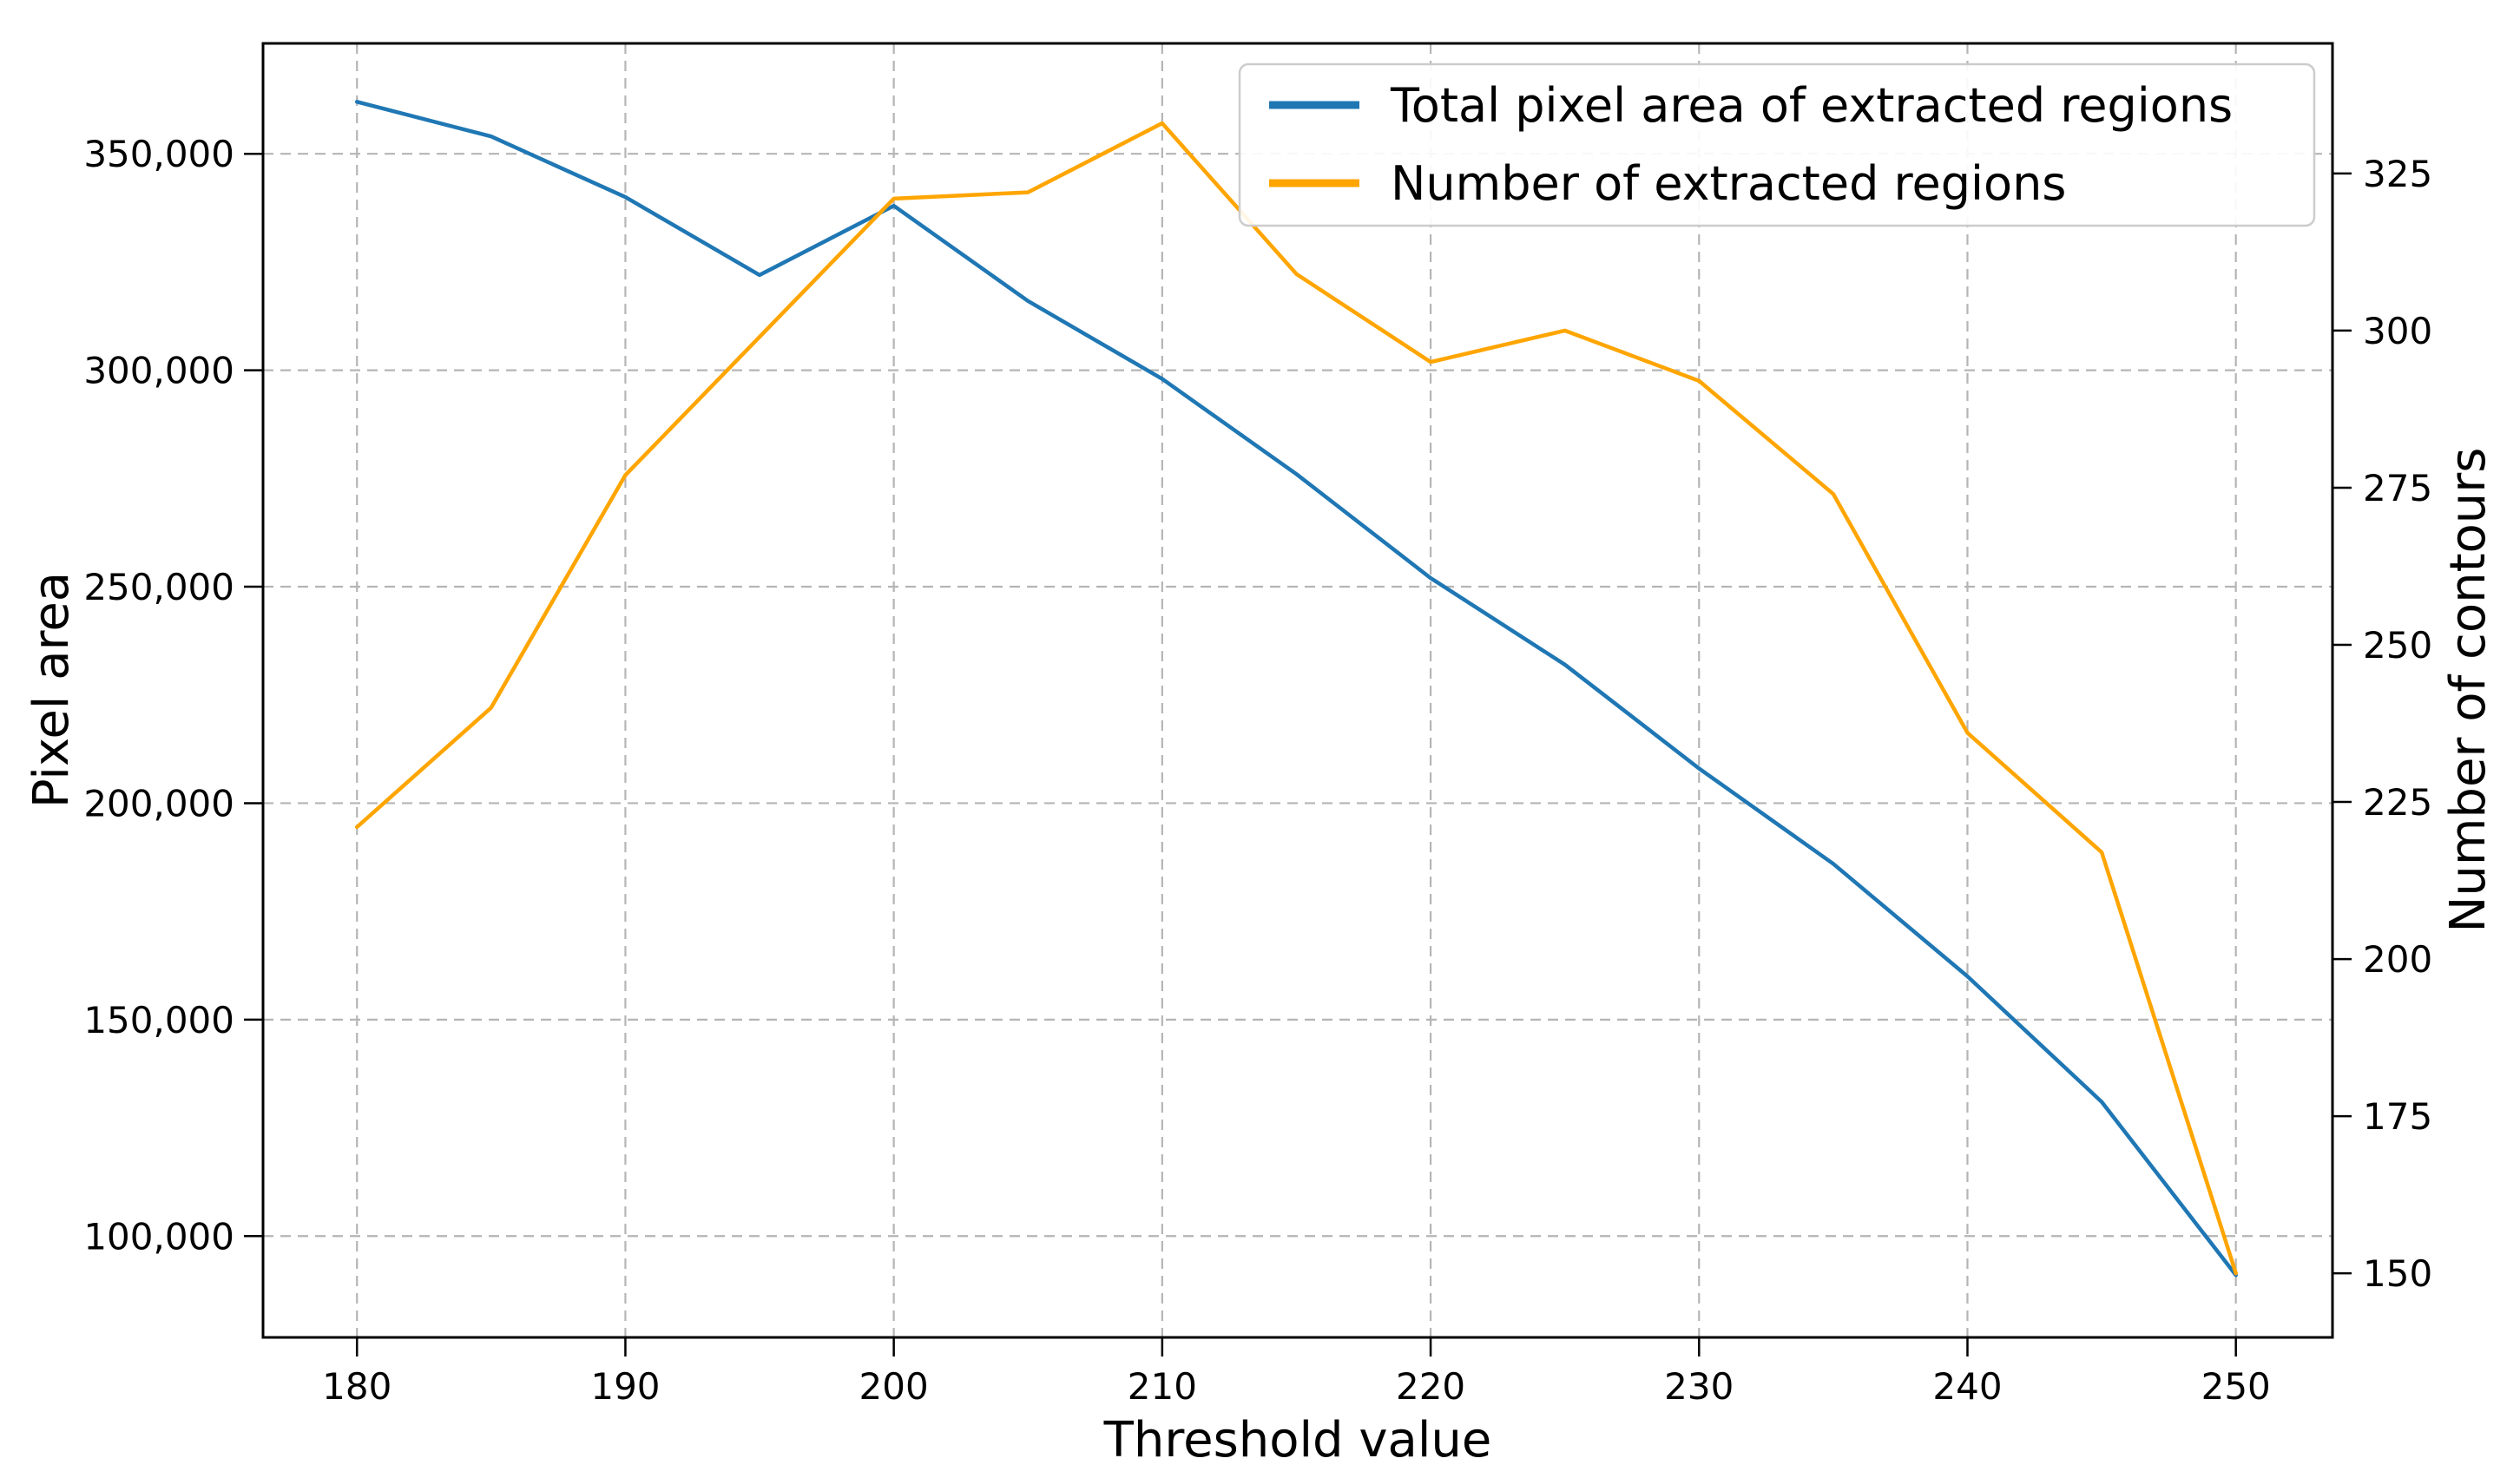  I want to click on left-y-tick-label: 350,000, so click(158, 154).